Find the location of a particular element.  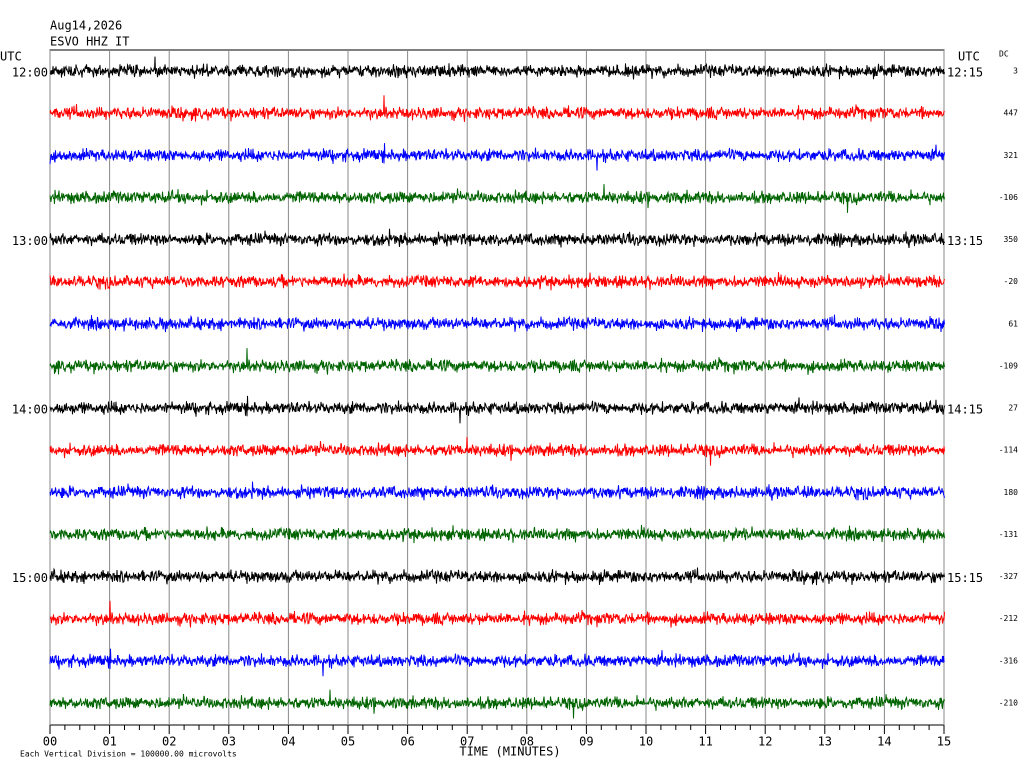

x-tick-label: 09 is located at coordinates (586, 742).